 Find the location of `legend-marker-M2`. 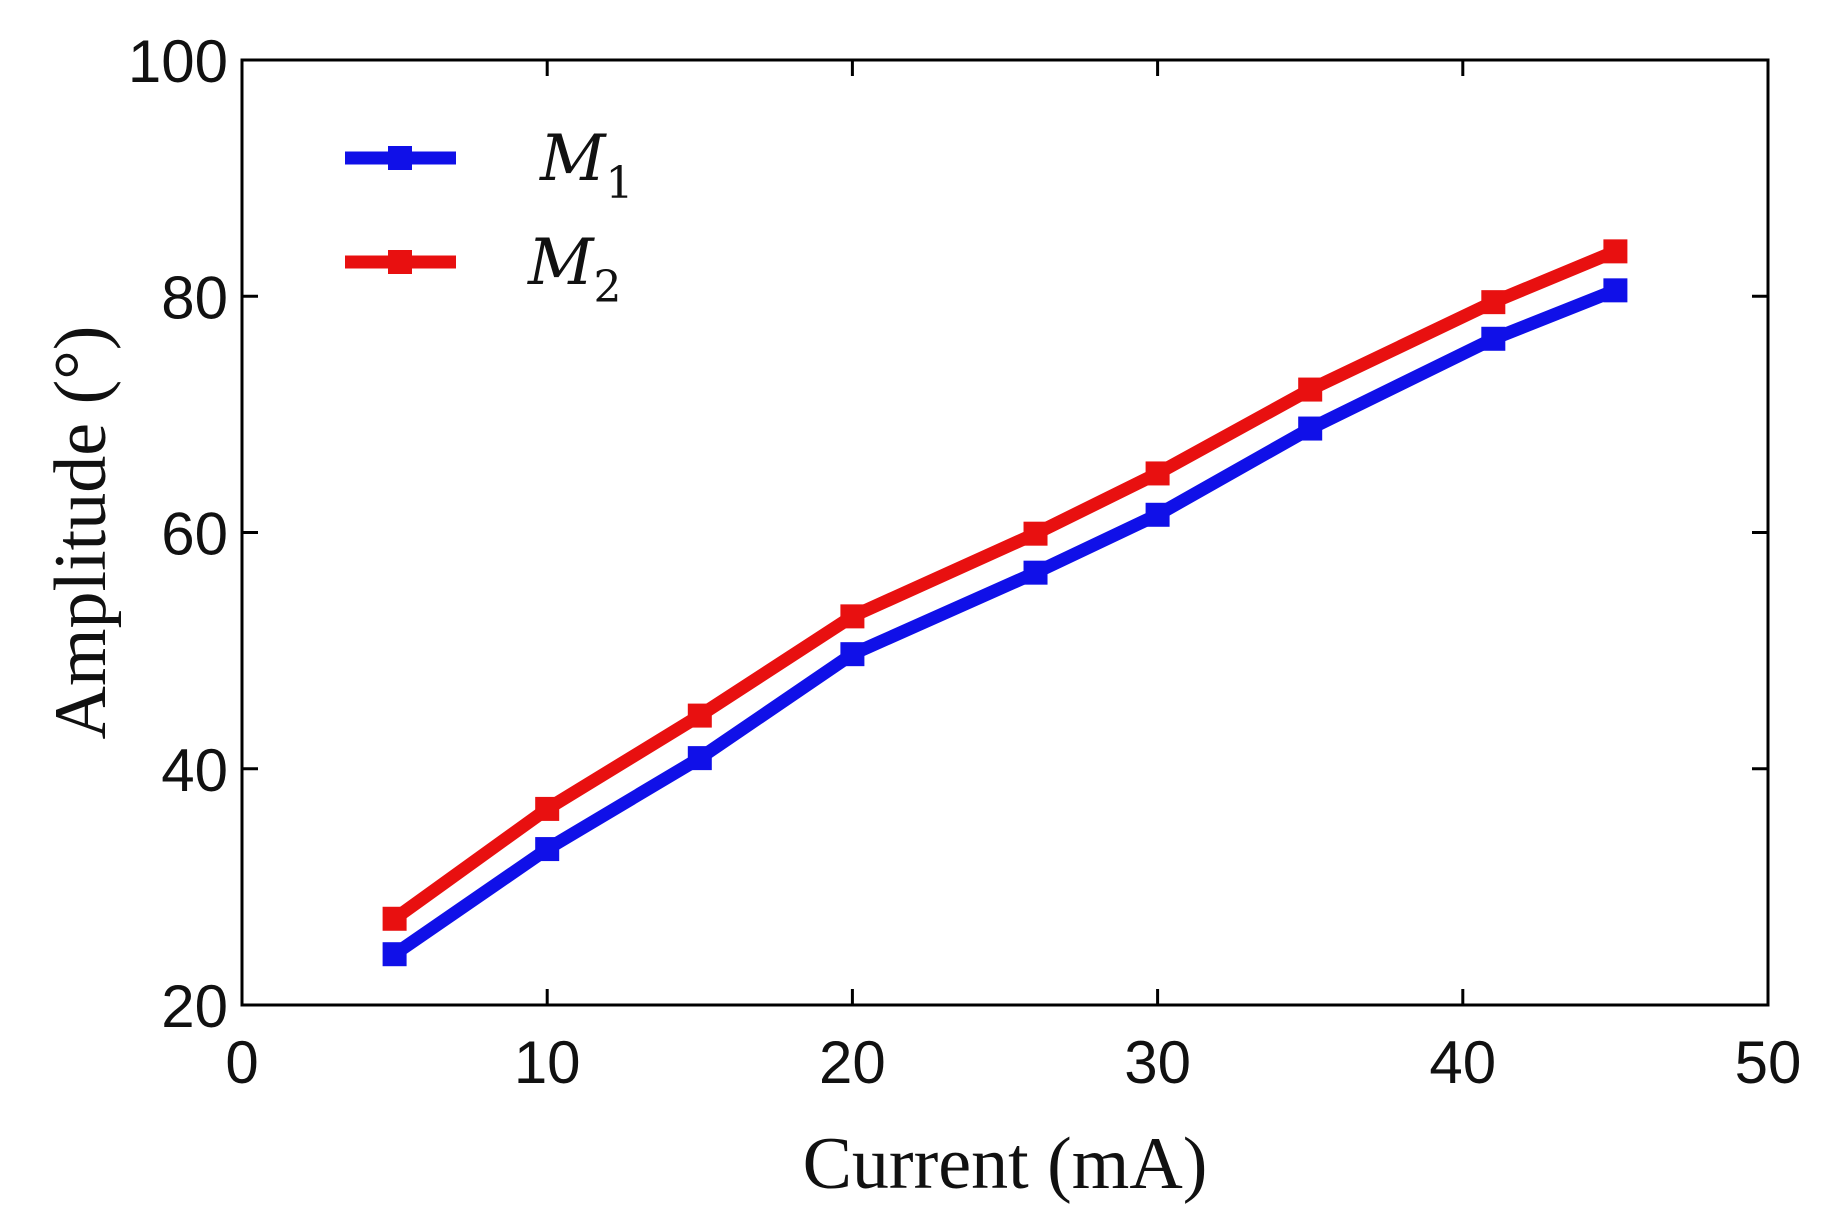

legend-marker-M2 is located at coordinates (400, 262).